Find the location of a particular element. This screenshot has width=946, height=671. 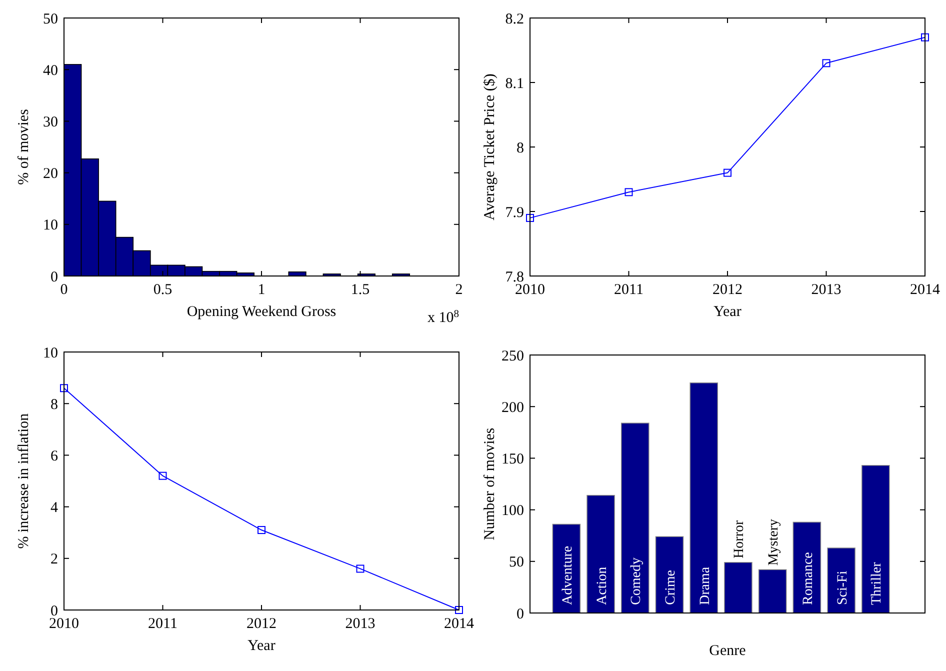

y-axis-title: % of movies is located at coordinates (24, 146).